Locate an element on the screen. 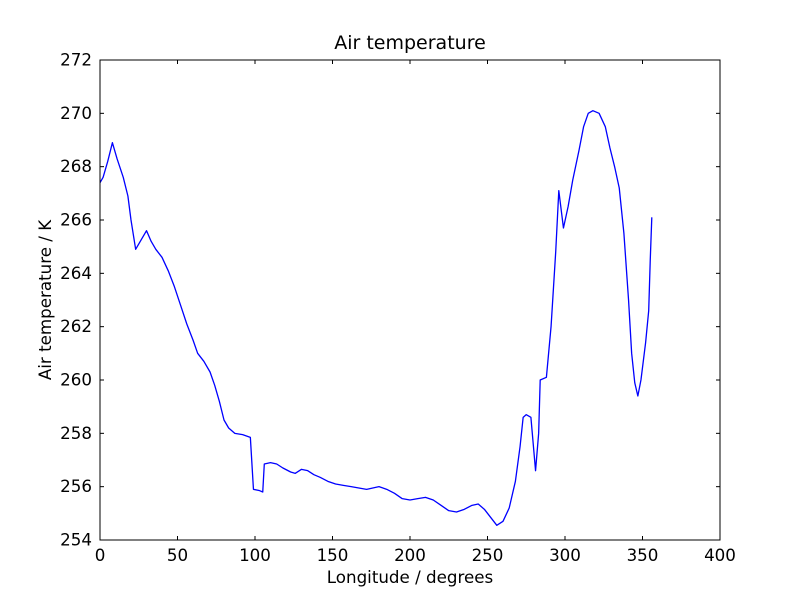 Image resolution: width=800 pixels, height=600 pixels. y-tick-label: 256 is located at coordinates (76, 486).